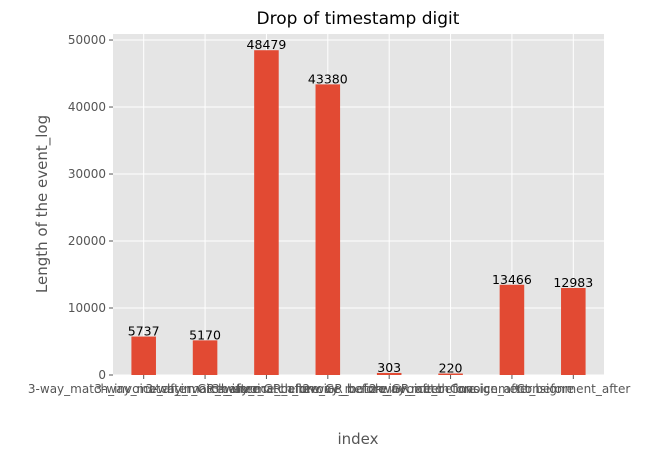 This screenshot has height=460, width=649. I want to click on data-label-2: 5170, so click(205, 334).